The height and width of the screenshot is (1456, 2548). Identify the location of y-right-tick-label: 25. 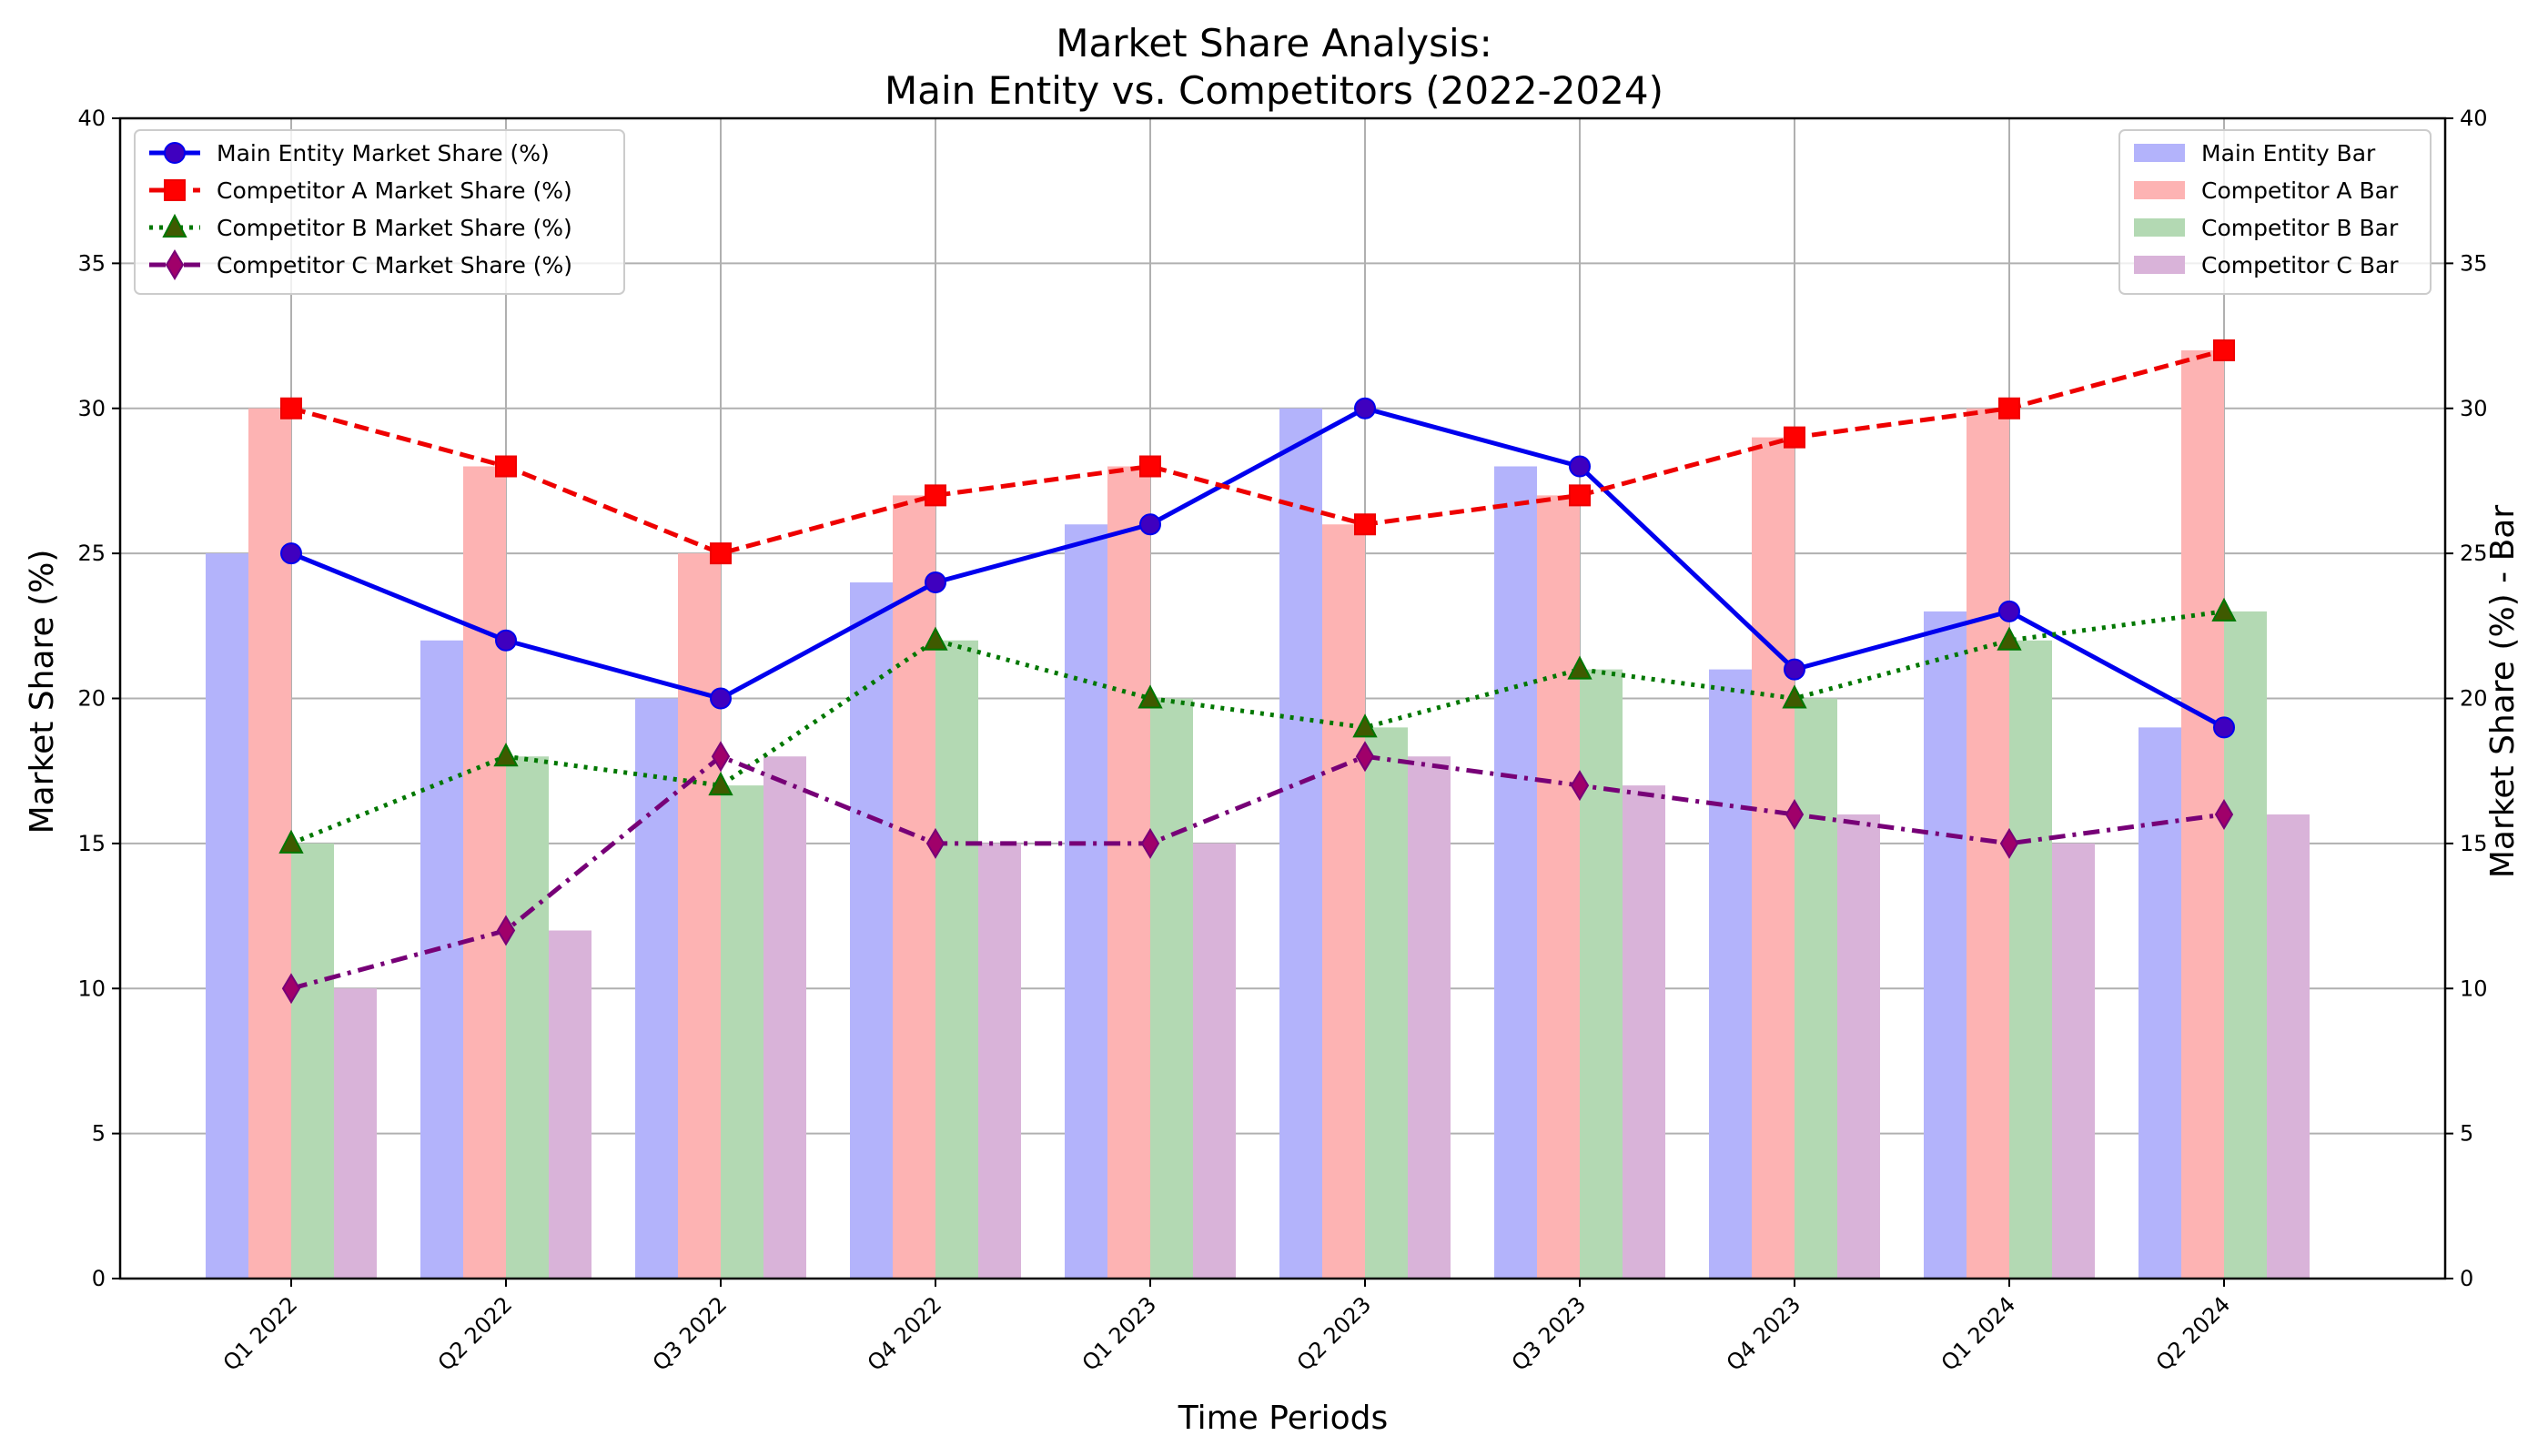
(2474, 553).